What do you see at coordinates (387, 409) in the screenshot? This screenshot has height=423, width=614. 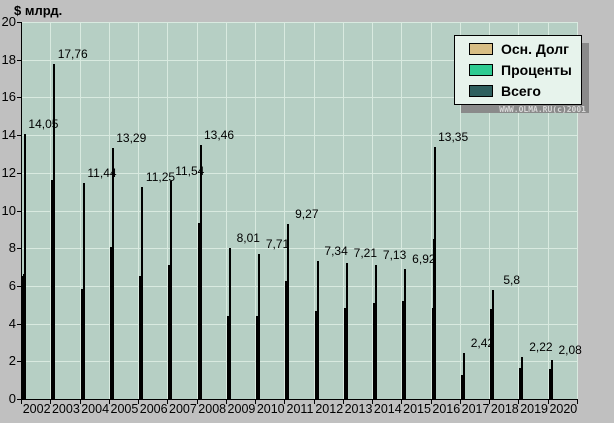 I see `x-tick-label-2014: 2014` at bounding box center [387, 409].